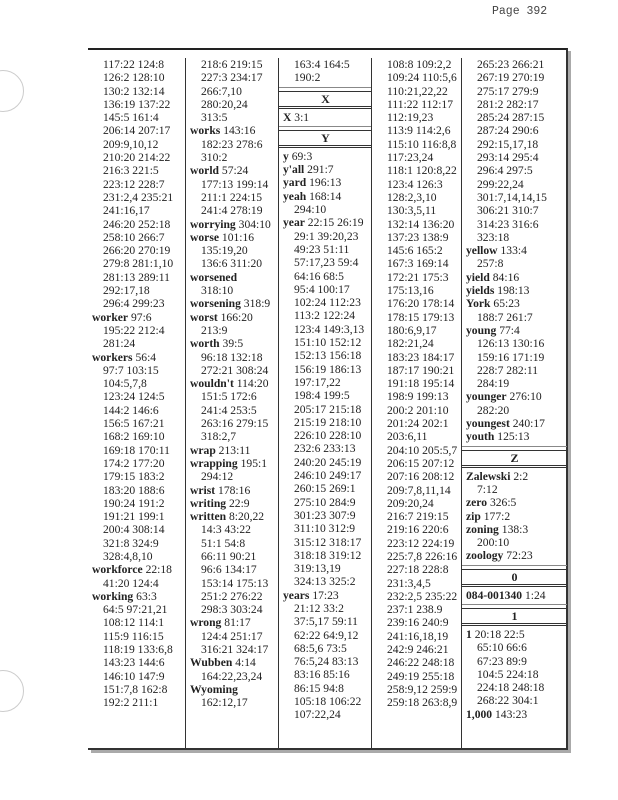 The height and width of the screenshot is (800, 618). What do you see at coordinates (296, 595) in the screenshot?
I see `index-term: years` at bounding box center [296, 595].